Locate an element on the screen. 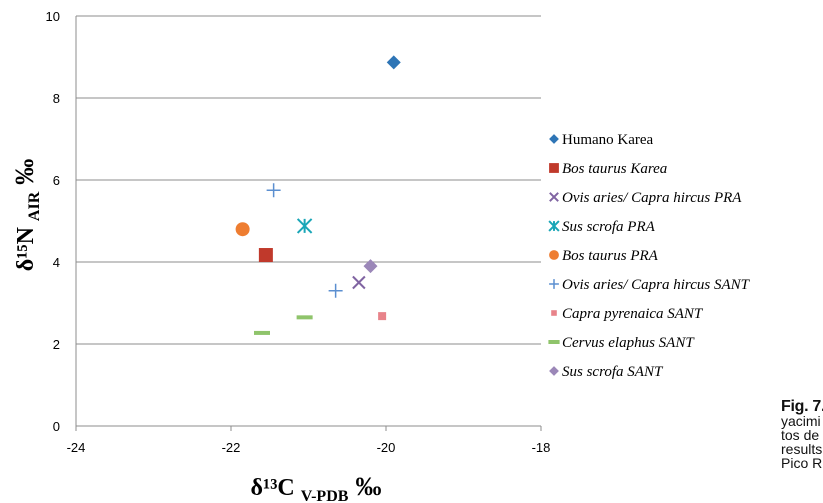  x-tick-label: -20 is located at coordinates (386, 447).